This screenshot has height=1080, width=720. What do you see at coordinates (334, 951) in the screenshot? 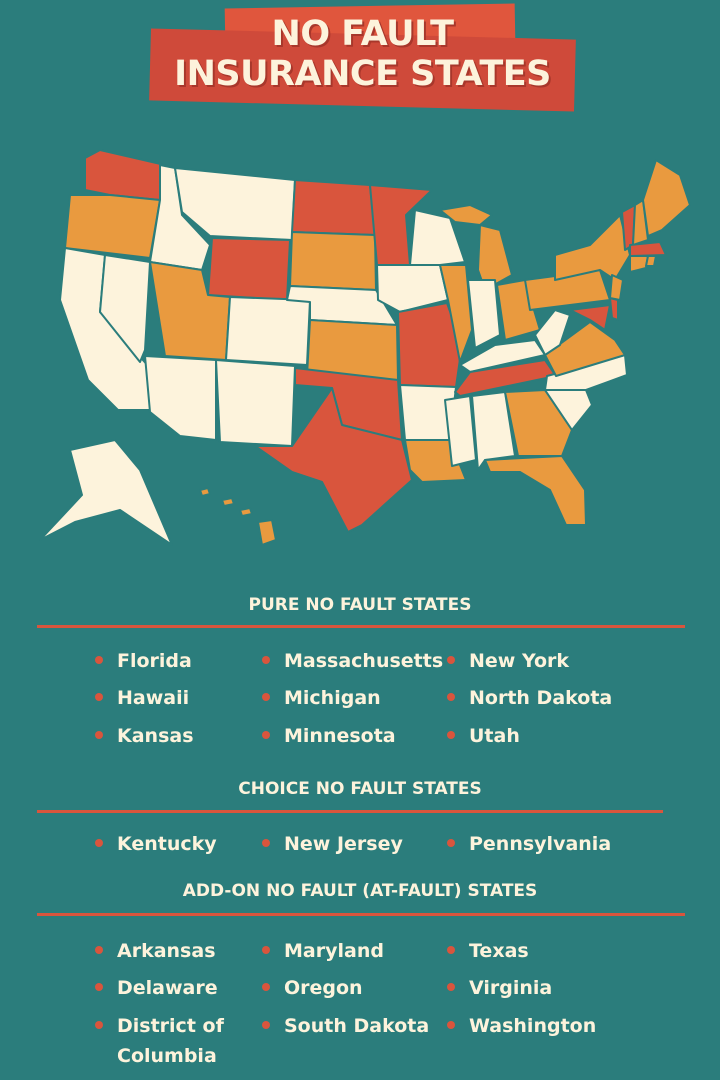
I see `state-name: Maryland` at bounding box center [334, 951].